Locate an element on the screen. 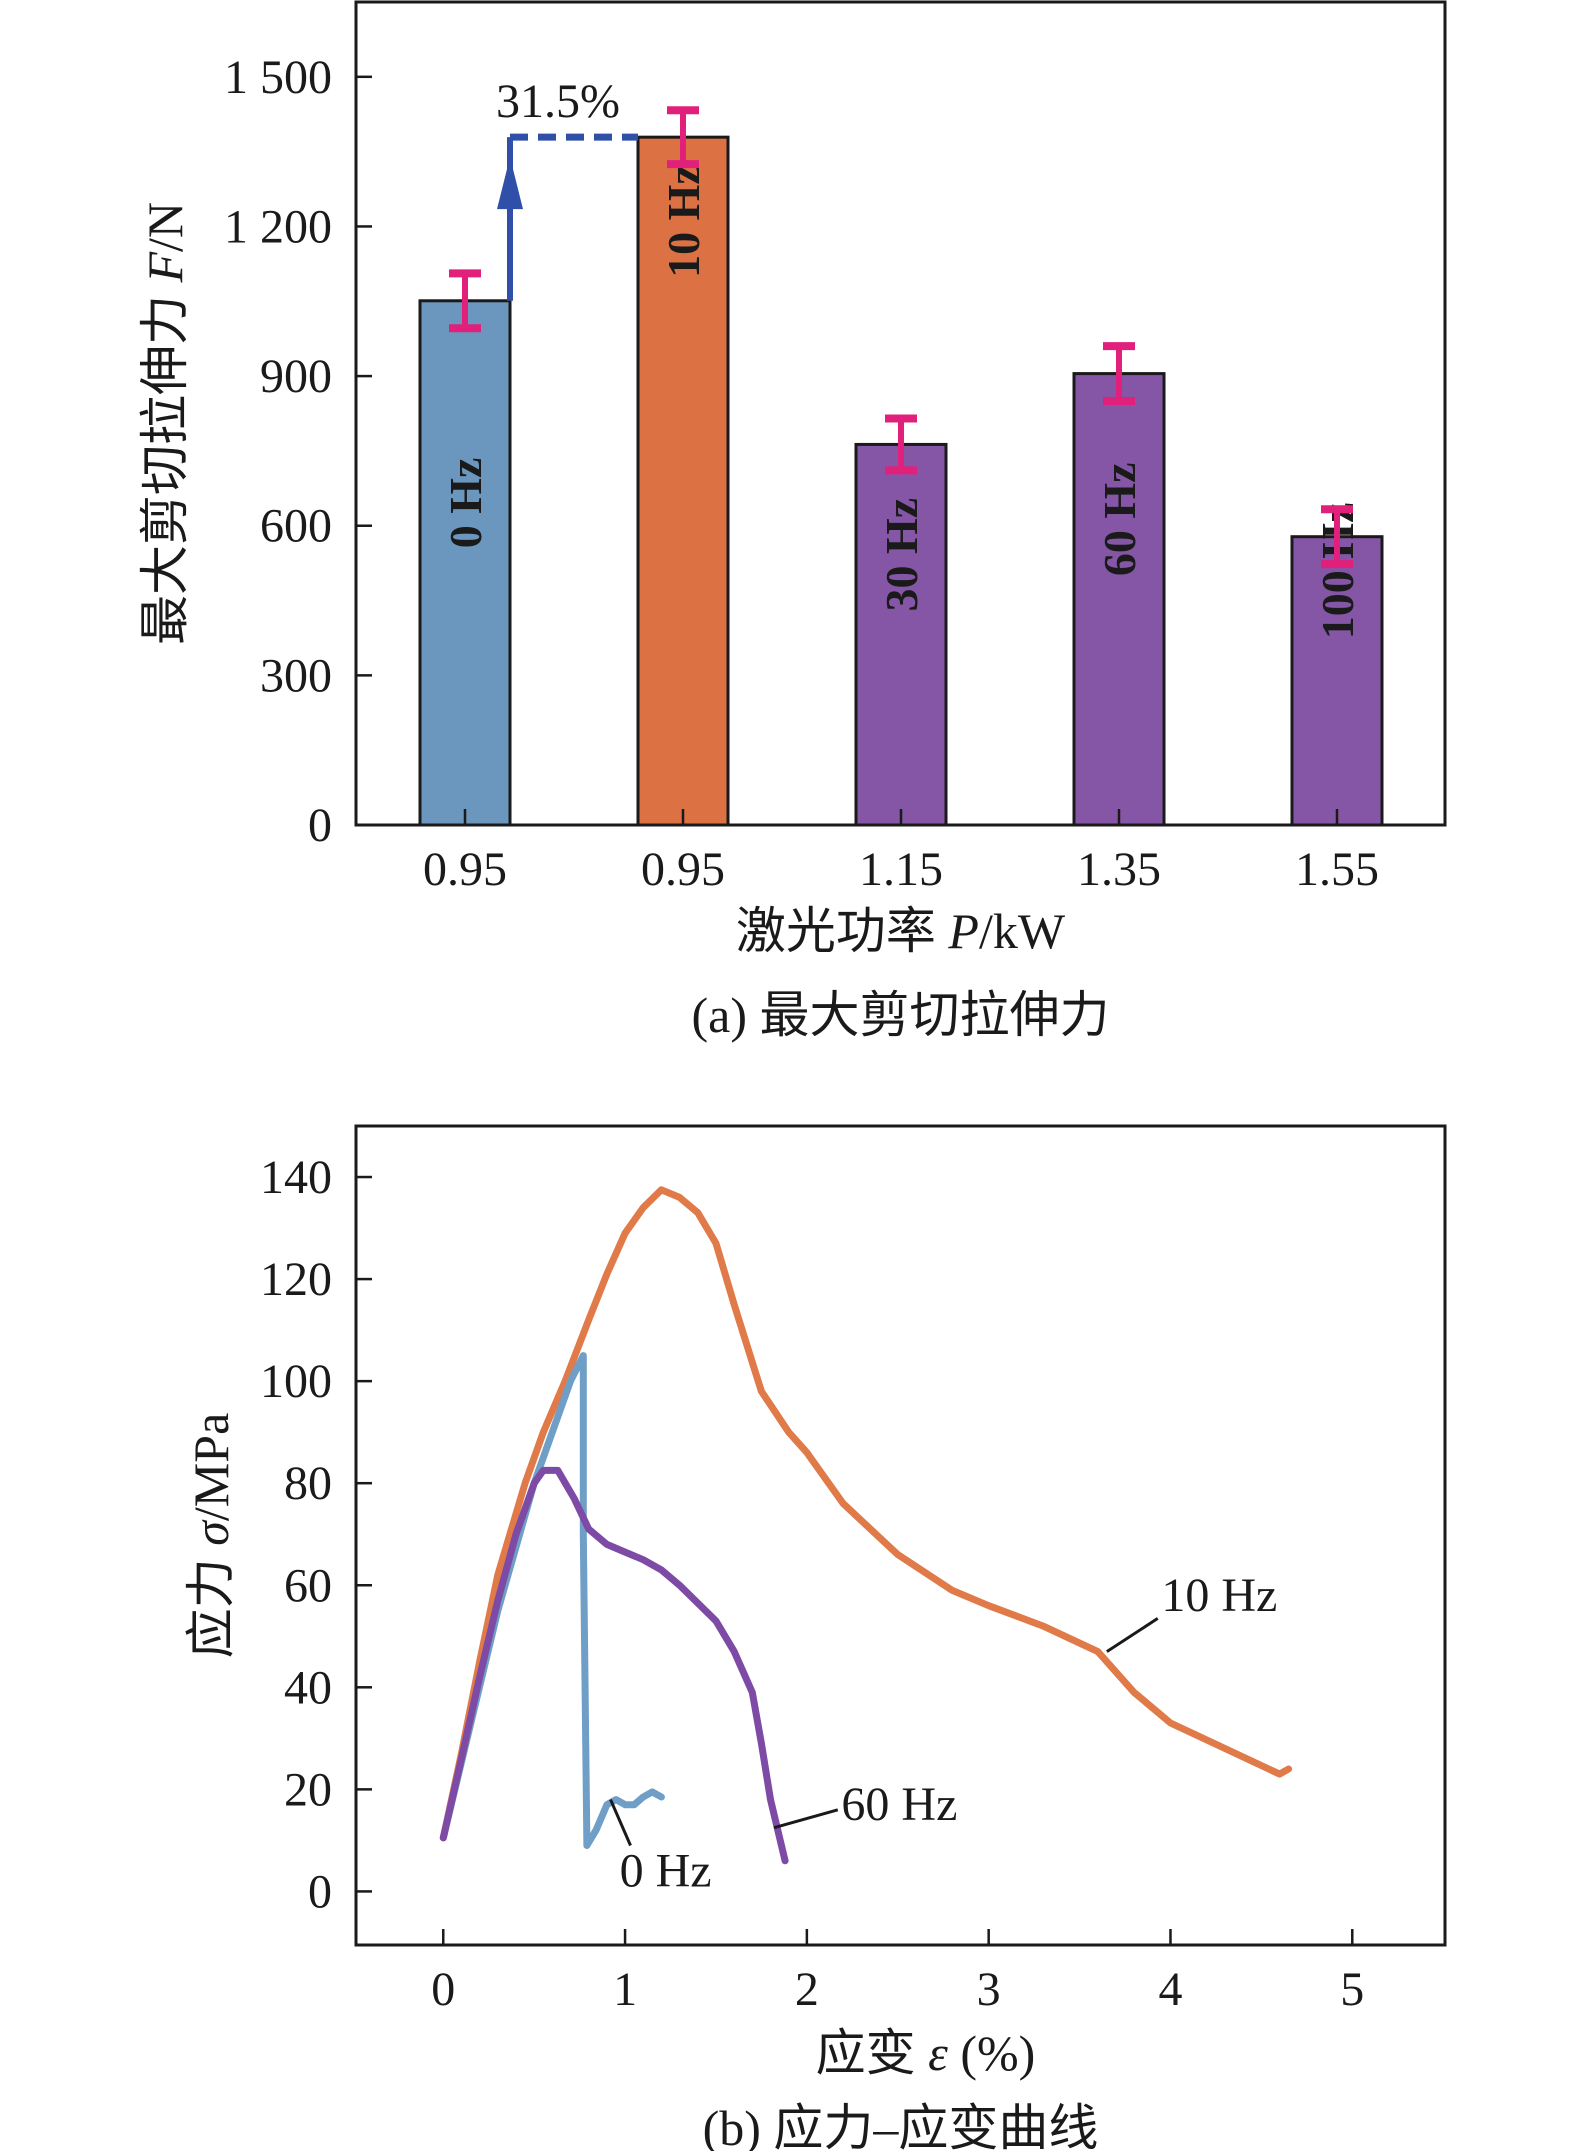  y-axis-label: 应力 σ/MPa is located at coordinates (211, 1536).